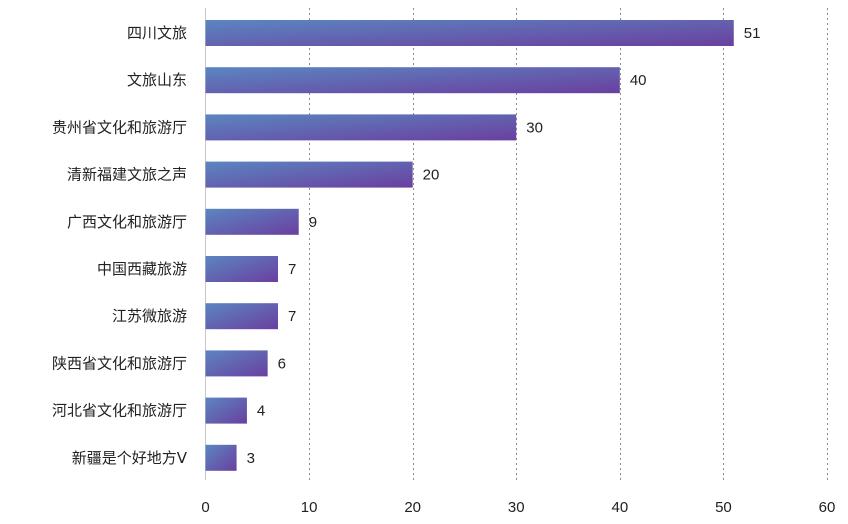 The image size is (848, 524). What do you see at coordinates (827, 507) in the screenshot?
I see `x-tick-label-60: 60` at bounding box center [827, 507].